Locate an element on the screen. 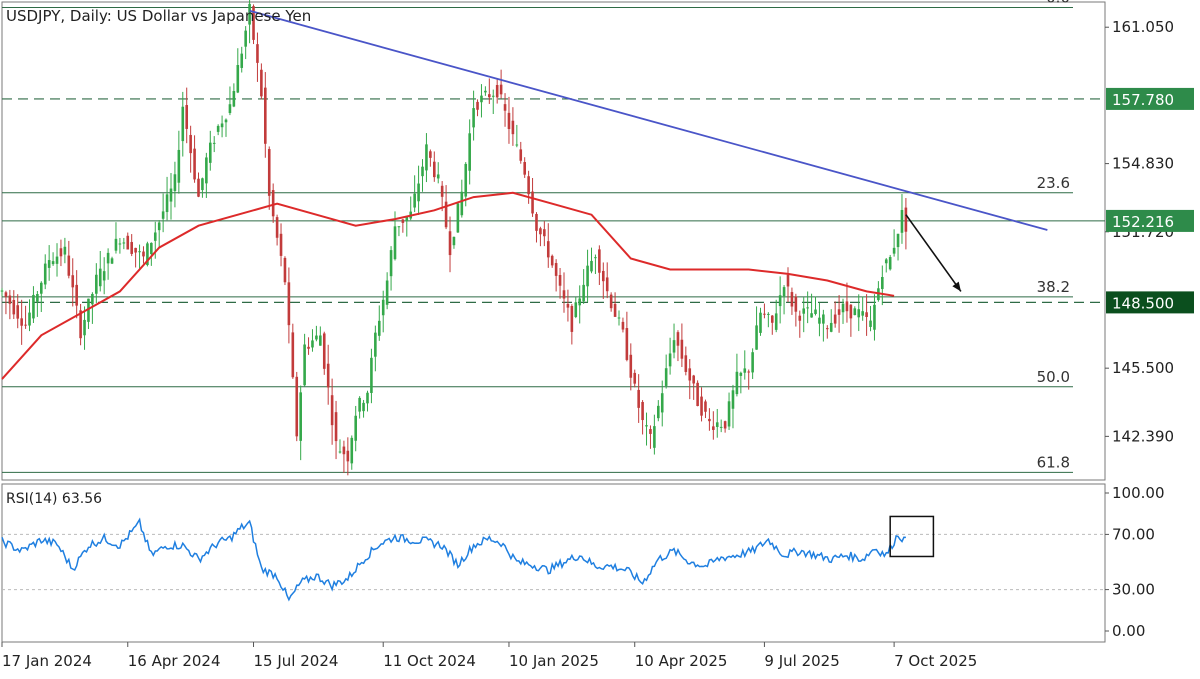 The width and height of the screenshot is (1200, 679). time-tick-label: 7 Oct 2025 is located at coordinates (935, 661).